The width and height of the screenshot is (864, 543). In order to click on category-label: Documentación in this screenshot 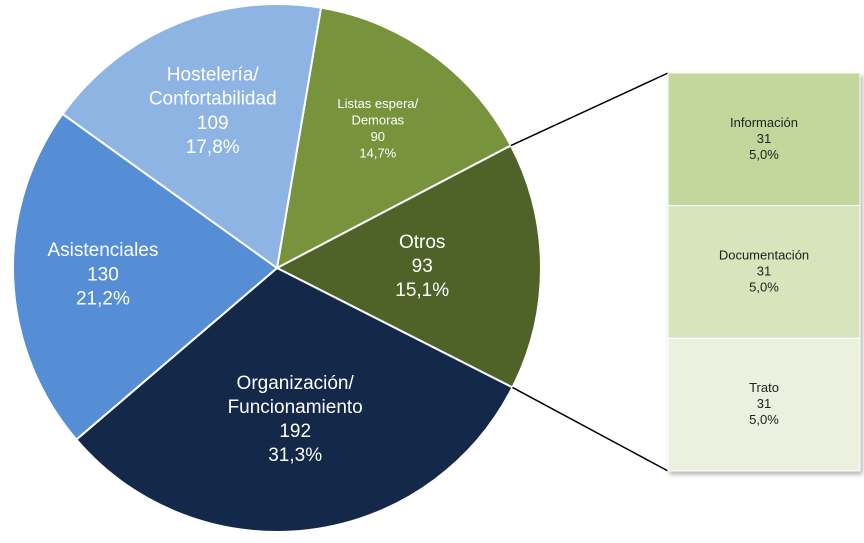, I will do `click(764, 254)`.